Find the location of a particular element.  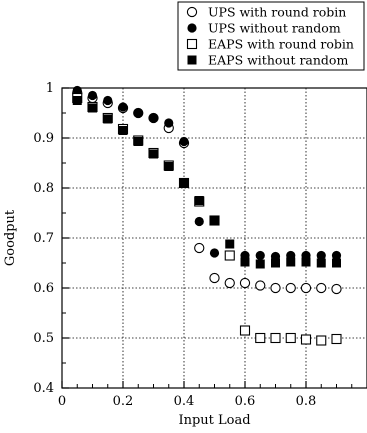

legend-label: UPS with round robin is located at coordinates (277, 12).